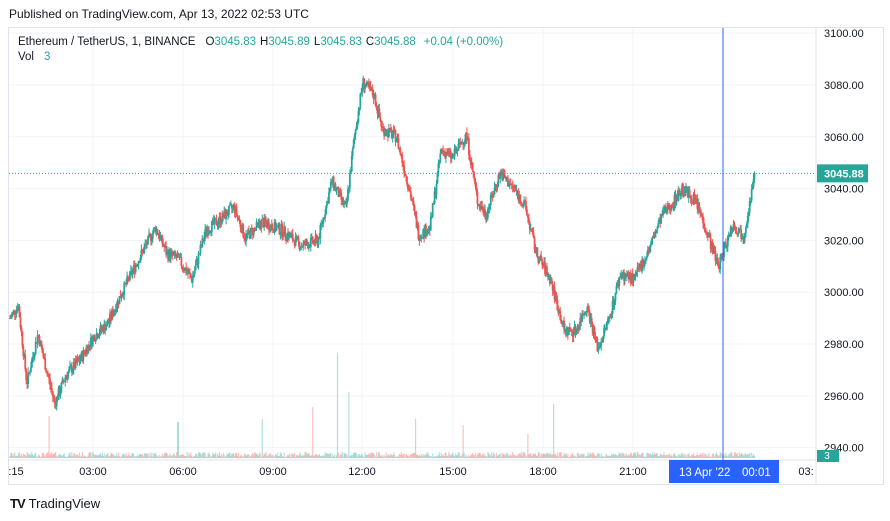 The height and width of the screenshot is (521, 890). What do you see at coordinates (842, 173) in the screenshot?
I see `price-badge` at bounding box center [842, 173].